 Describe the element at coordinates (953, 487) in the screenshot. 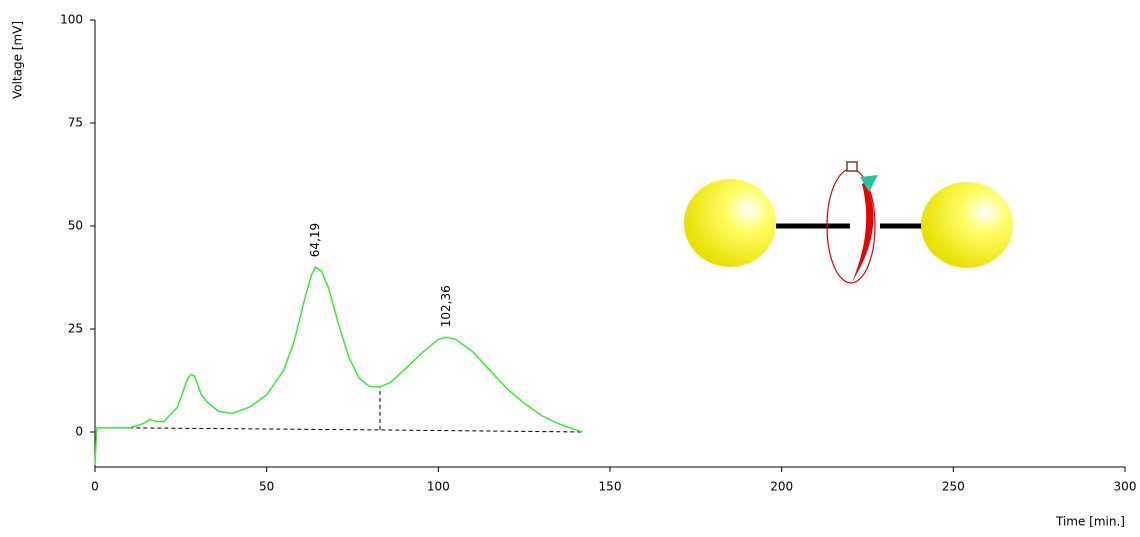

I see `x-tick-label: 250` at that location.